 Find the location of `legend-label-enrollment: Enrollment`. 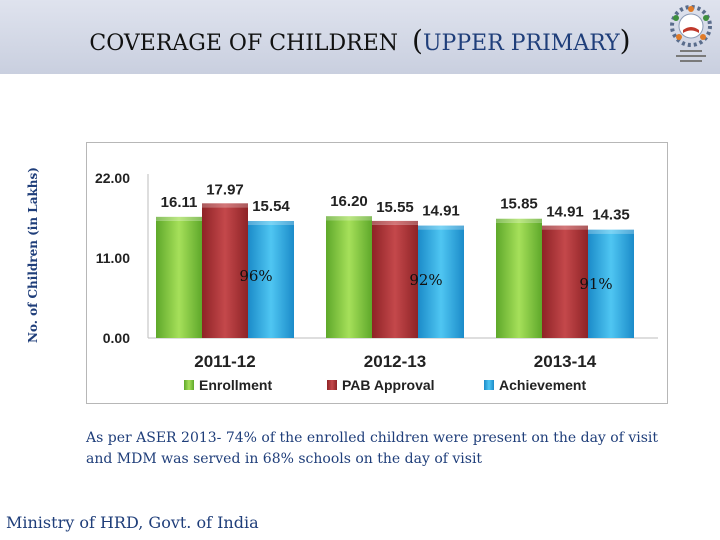

legend-label-enrollment: Enrollment is located at coordinates (235, 385).